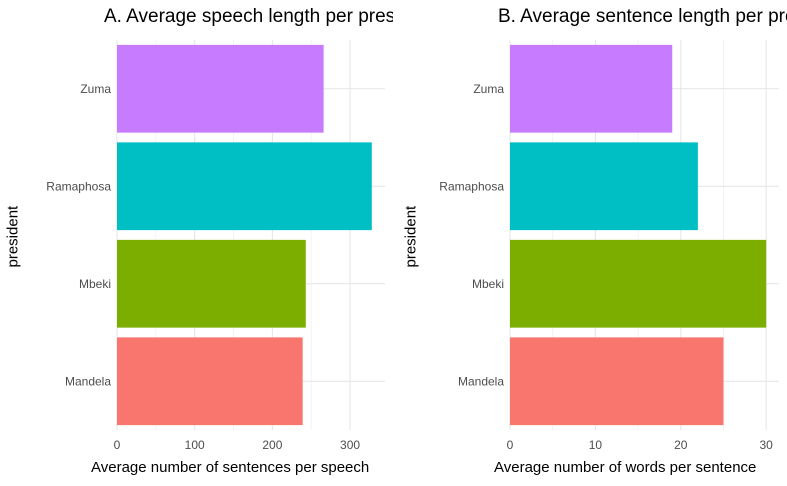 The width and height of the screenshot is (787, 486). I want to click on chart-a-bar-mbeki, so click(211, 283).